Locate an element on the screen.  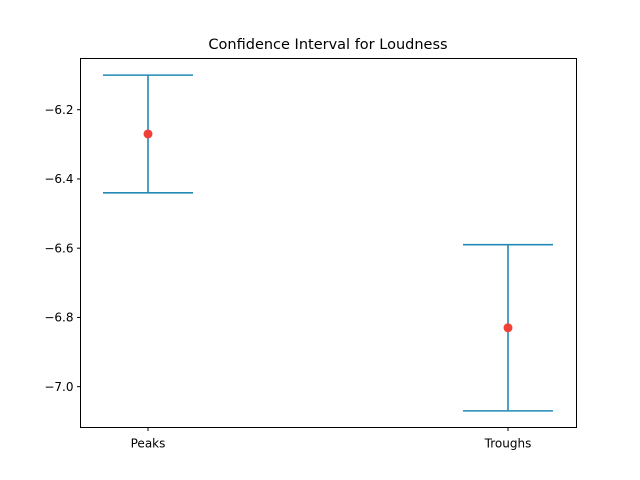
mean-marker-peaks is located at coordinates (148, 134).